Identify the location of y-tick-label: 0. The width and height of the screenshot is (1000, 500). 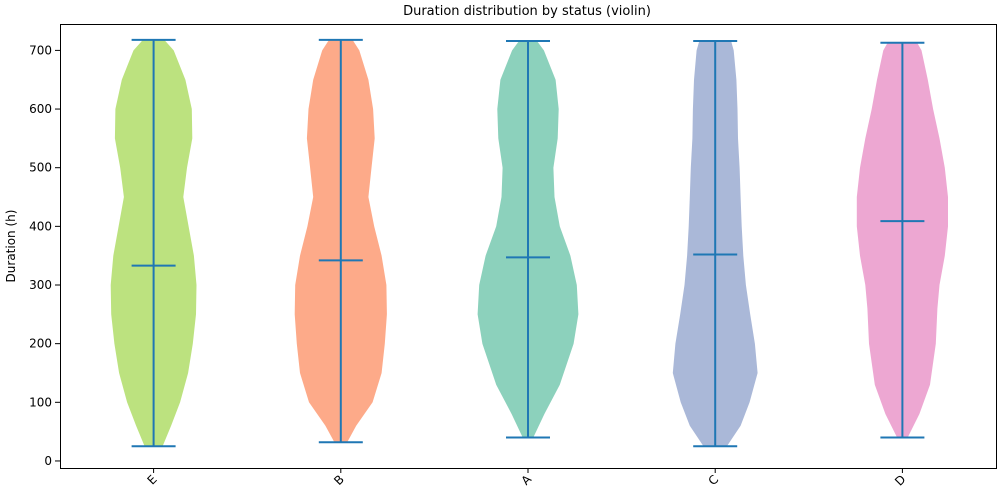
(48, 461).